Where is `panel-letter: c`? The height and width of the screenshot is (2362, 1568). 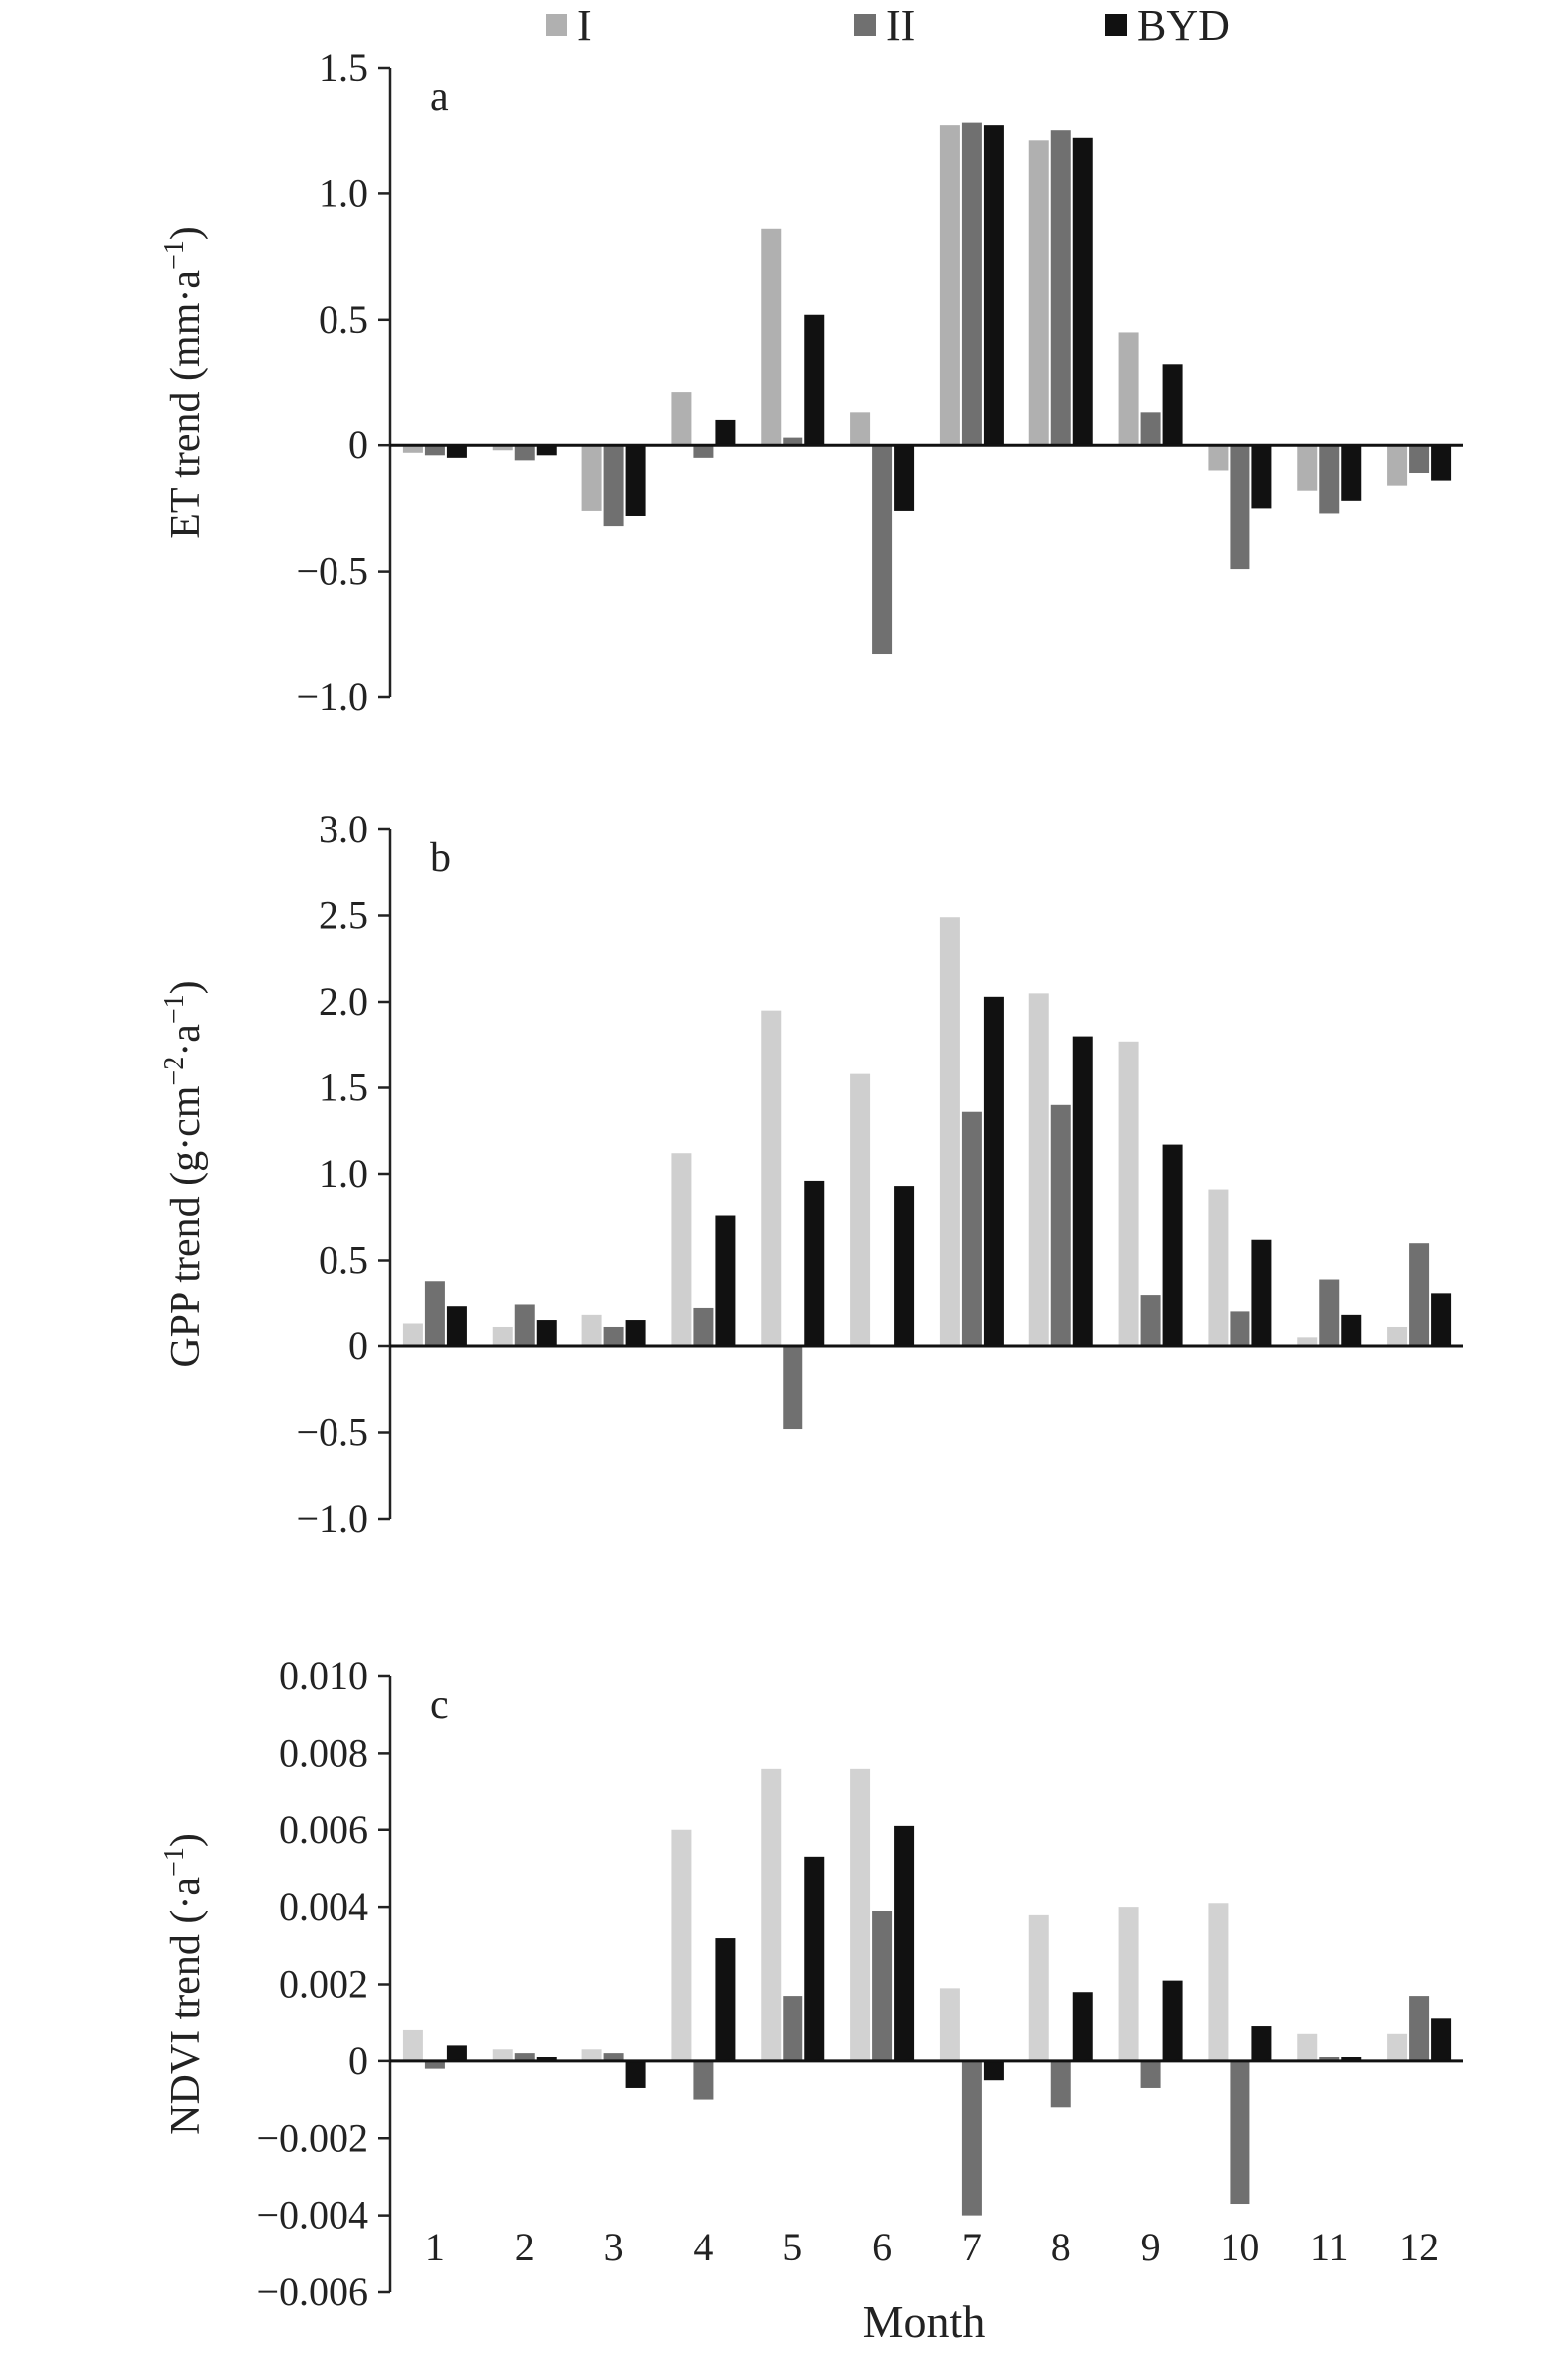 panel-letter: c is located at coordinates (439, 1705).